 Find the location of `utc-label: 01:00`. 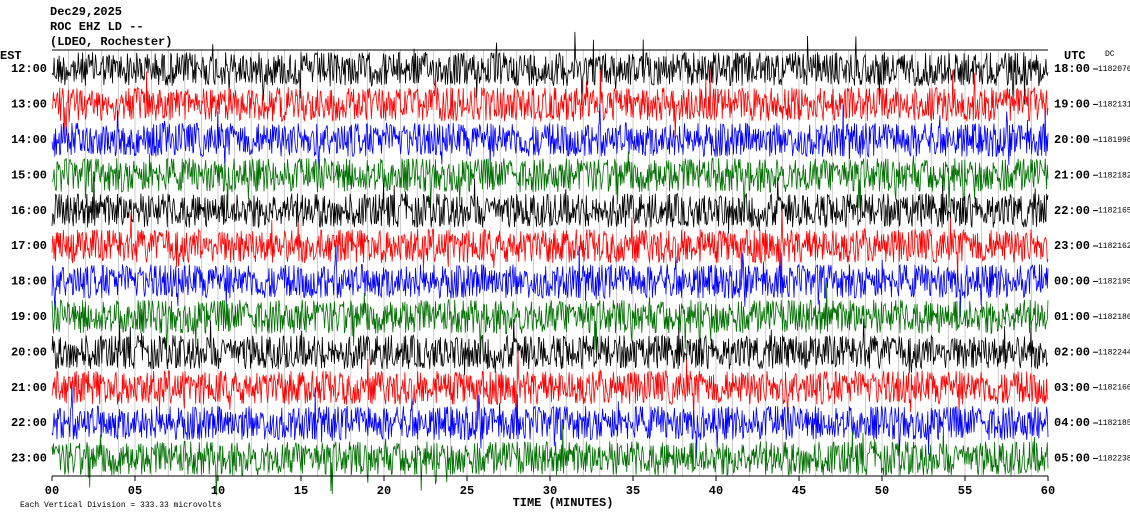

utc-label: 01:00 is located at coordinates (1072, 317).